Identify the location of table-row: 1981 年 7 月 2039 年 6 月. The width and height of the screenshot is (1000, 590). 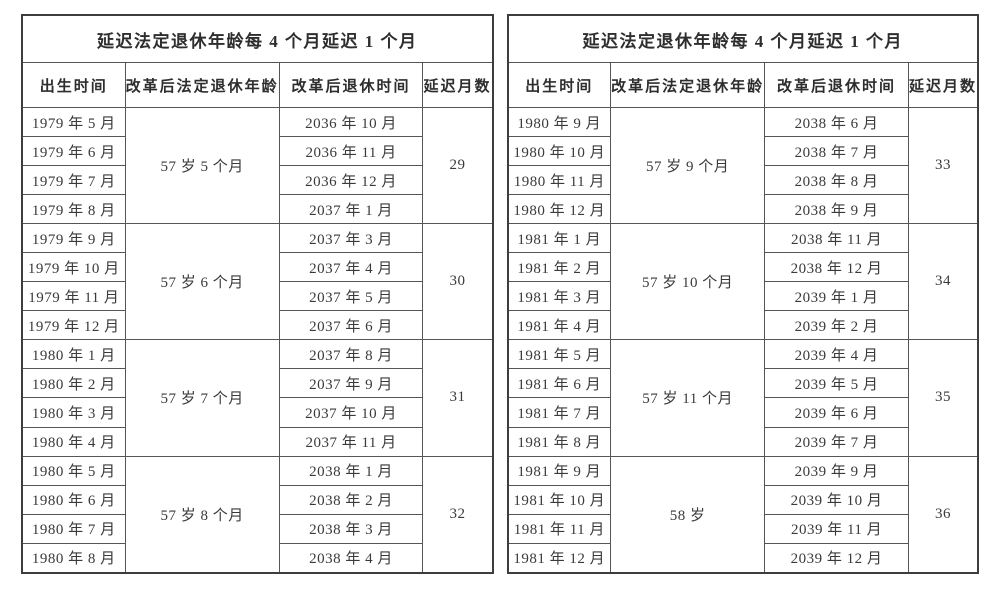
(742, 412).